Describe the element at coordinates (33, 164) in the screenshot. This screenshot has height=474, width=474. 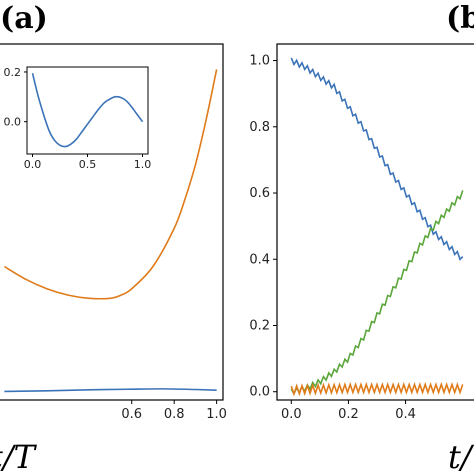
I see `panel-a-inset-xtick-label: 0.0` at that location.